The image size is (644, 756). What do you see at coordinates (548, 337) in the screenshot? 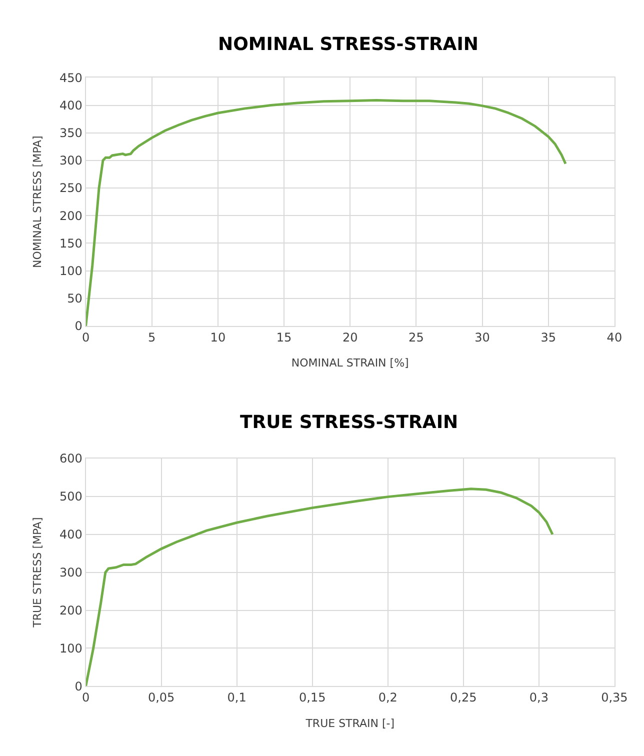
I see `x-tick-label: 35` at bounding box center [548, 337].